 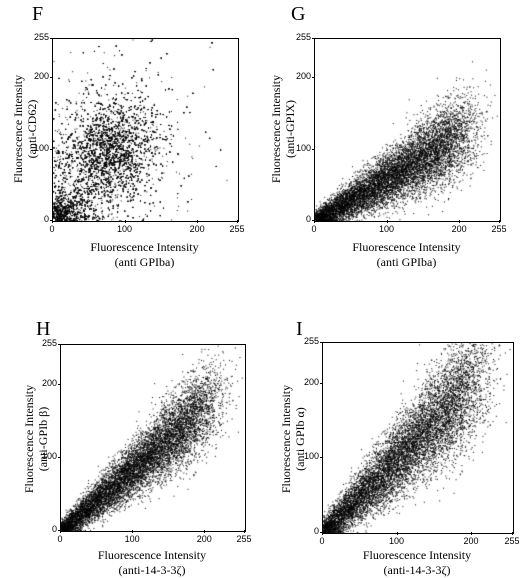 I want to click on panel-letter: G, so click(x=298, y=14).